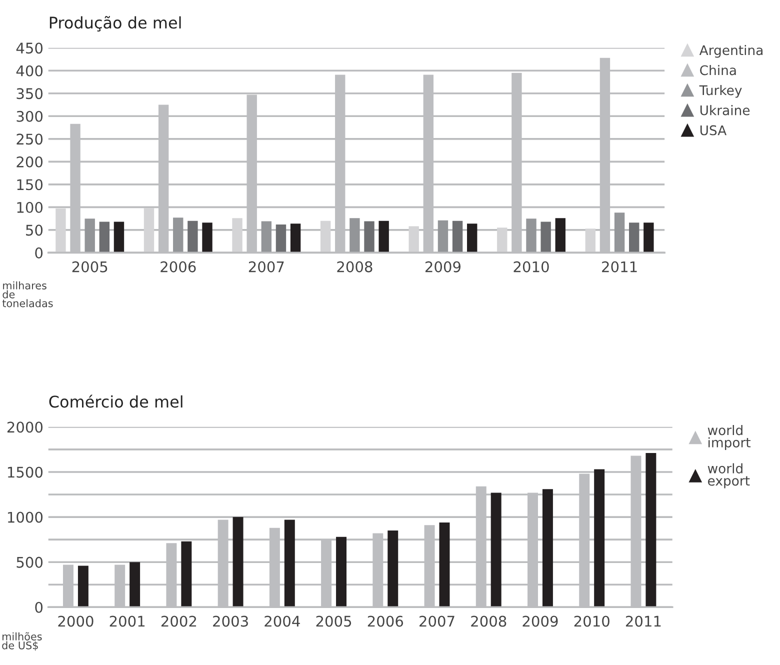 This screenshot has width=780, height=665. What do you see at coordinates (29, 116) in the screenshot?
I see `y-tick-label: 300` at bounding box center [29, 116].